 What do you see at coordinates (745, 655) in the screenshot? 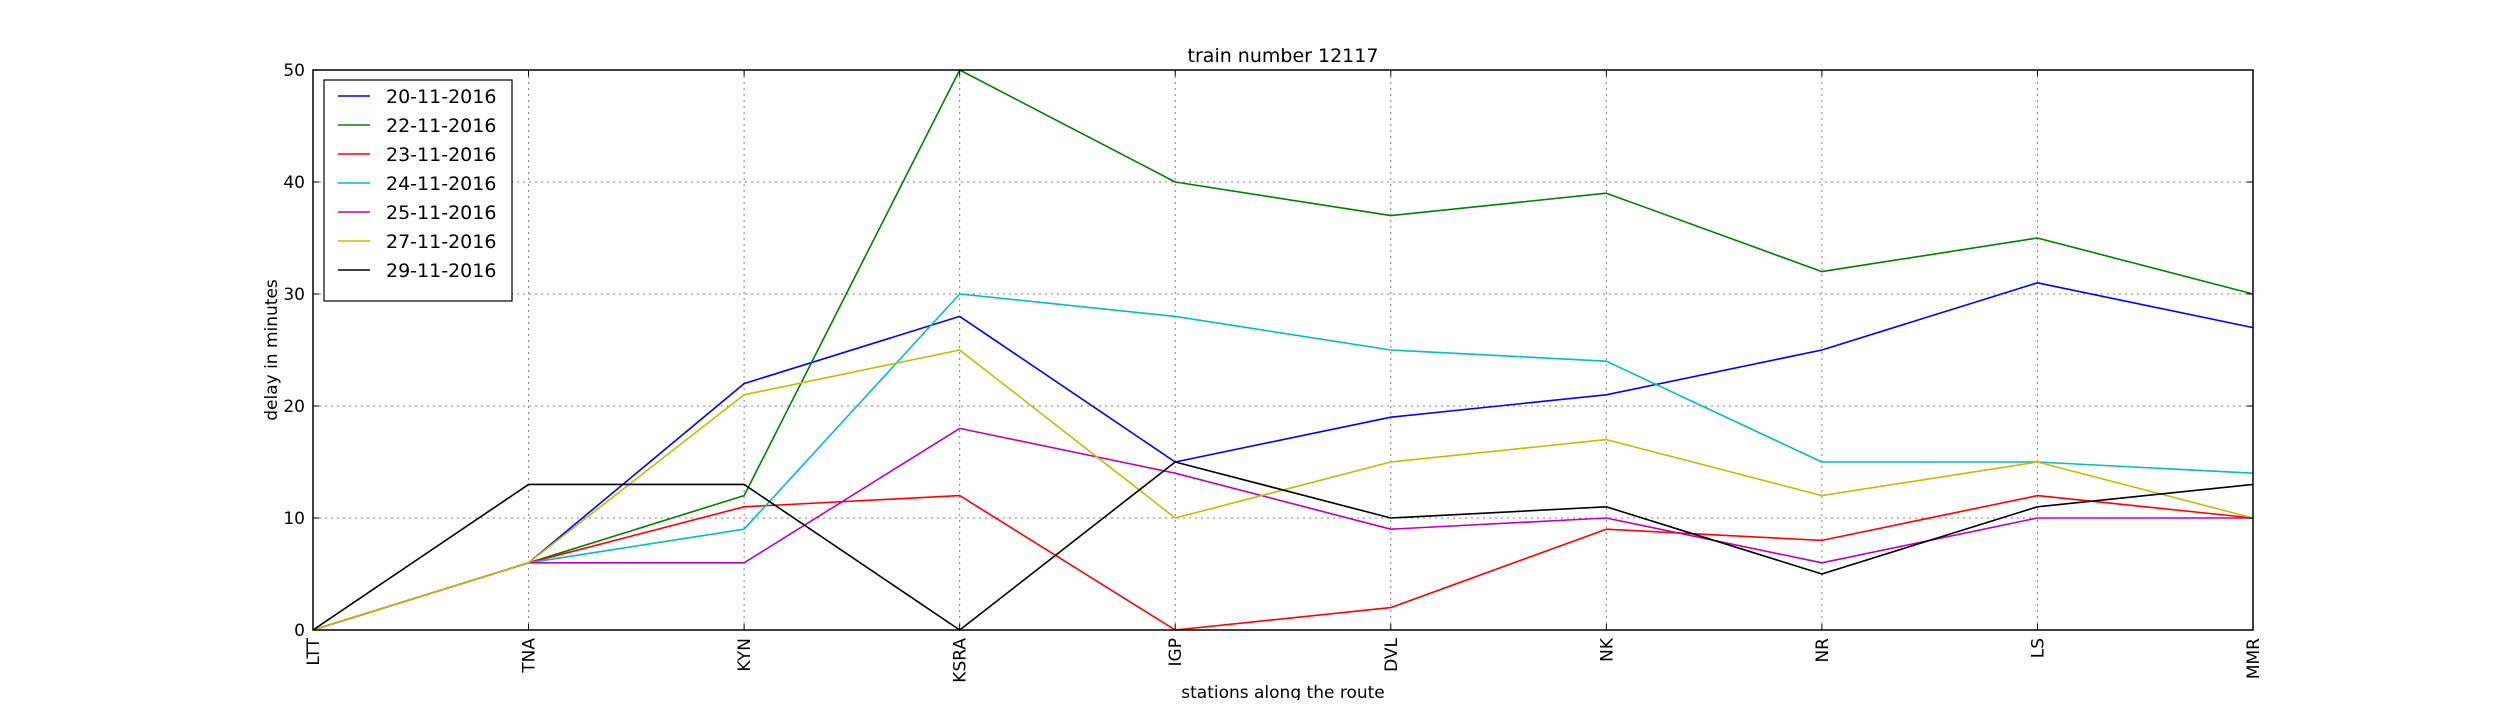
I see `x-tick-label: KYN` at bounding box center [745, 655].